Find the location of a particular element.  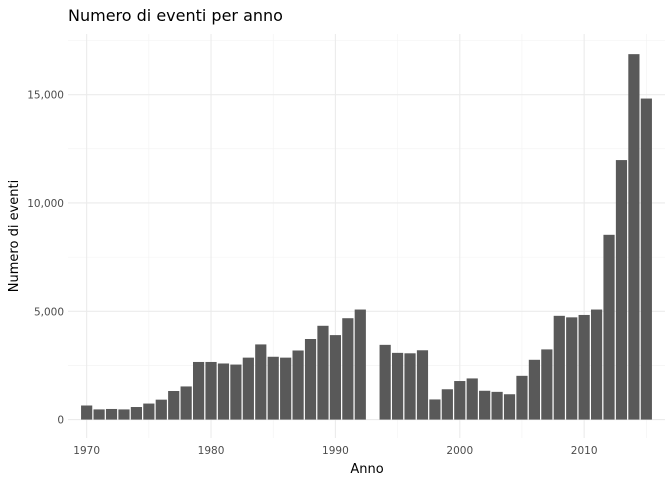

bar-1992 is located at coordinates (360, 364).